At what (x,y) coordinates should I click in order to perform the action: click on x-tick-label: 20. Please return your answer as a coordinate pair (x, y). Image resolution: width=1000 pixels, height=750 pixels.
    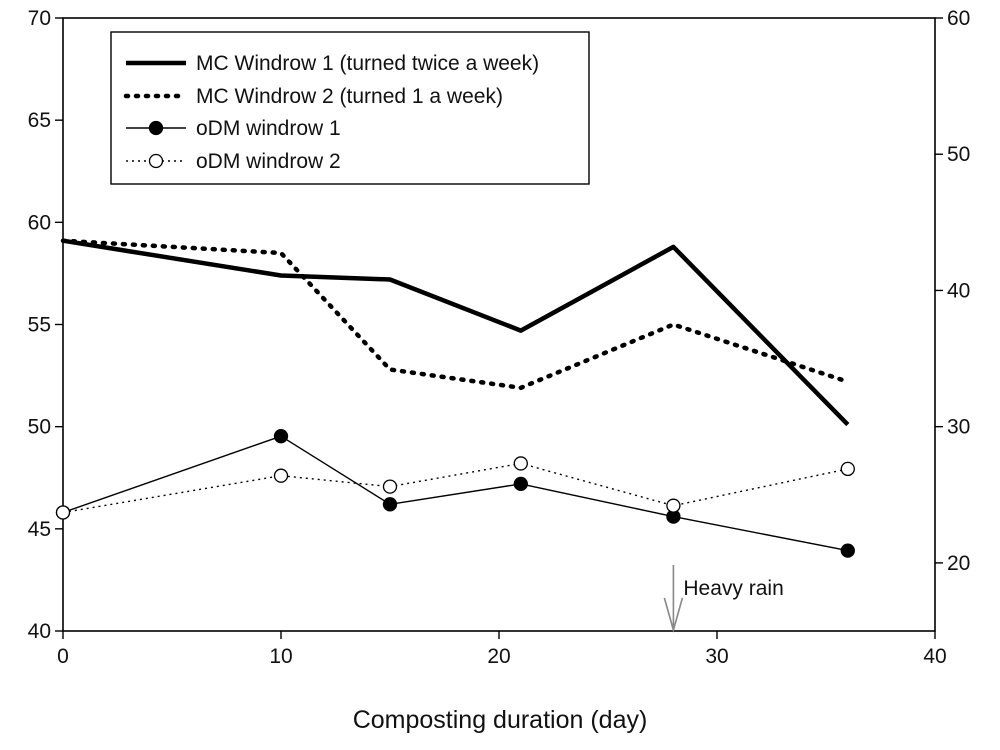
    Looking at the image, I should click on (498, 656).